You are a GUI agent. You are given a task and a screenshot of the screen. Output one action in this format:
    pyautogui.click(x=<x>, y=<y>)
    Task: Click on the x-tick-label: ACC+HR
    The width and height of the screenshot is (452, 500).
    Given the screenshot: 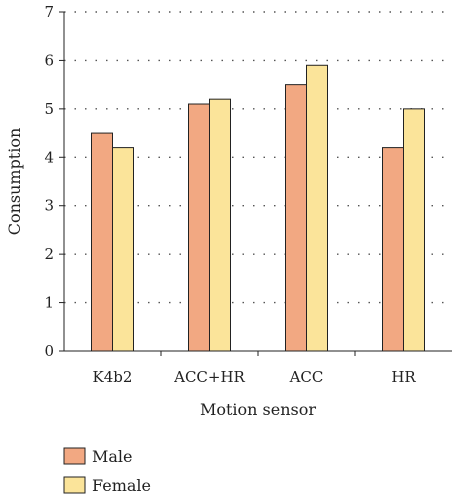 What is the action you would take?
    pyautogui.click(x=209, y=377)
    